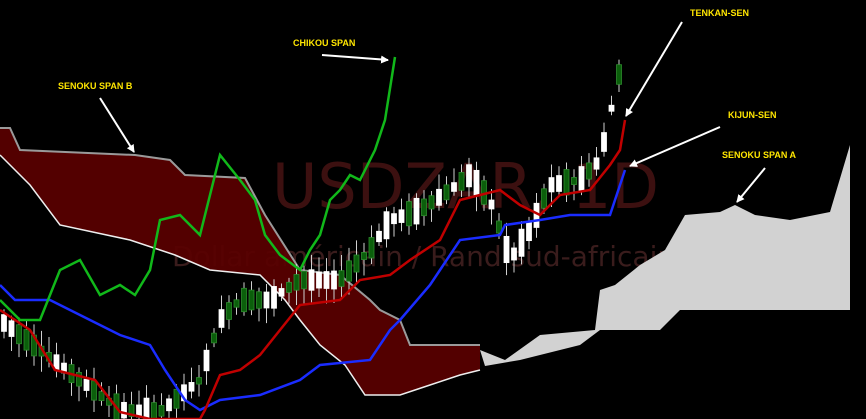 The height and width of the screenshot is (419, 866). Describe the element at coordinates (95, 86) in the screenshot. I see `annotation: SENOKU SPAN B` at that location.